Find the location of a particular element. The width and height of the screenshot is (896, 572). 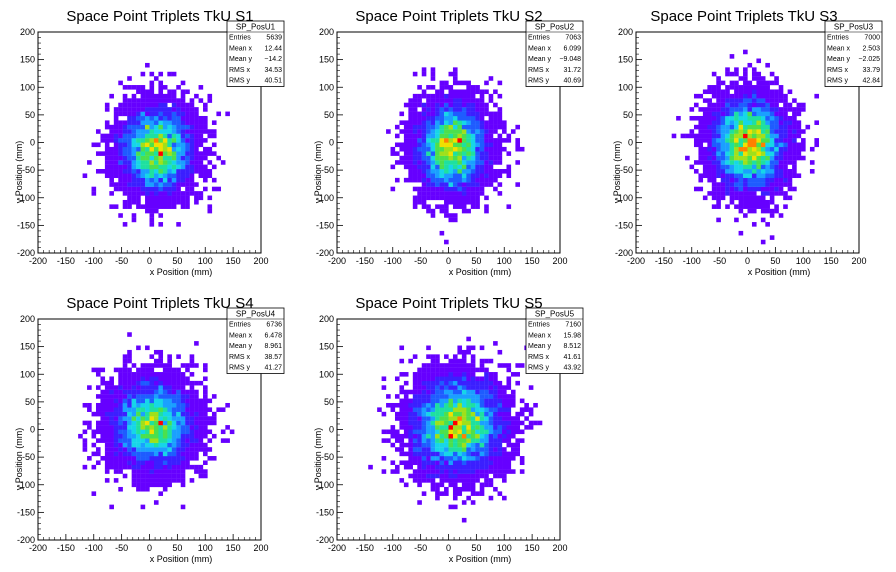

x-tick-label: 100 is located at coordinates (803, 261).